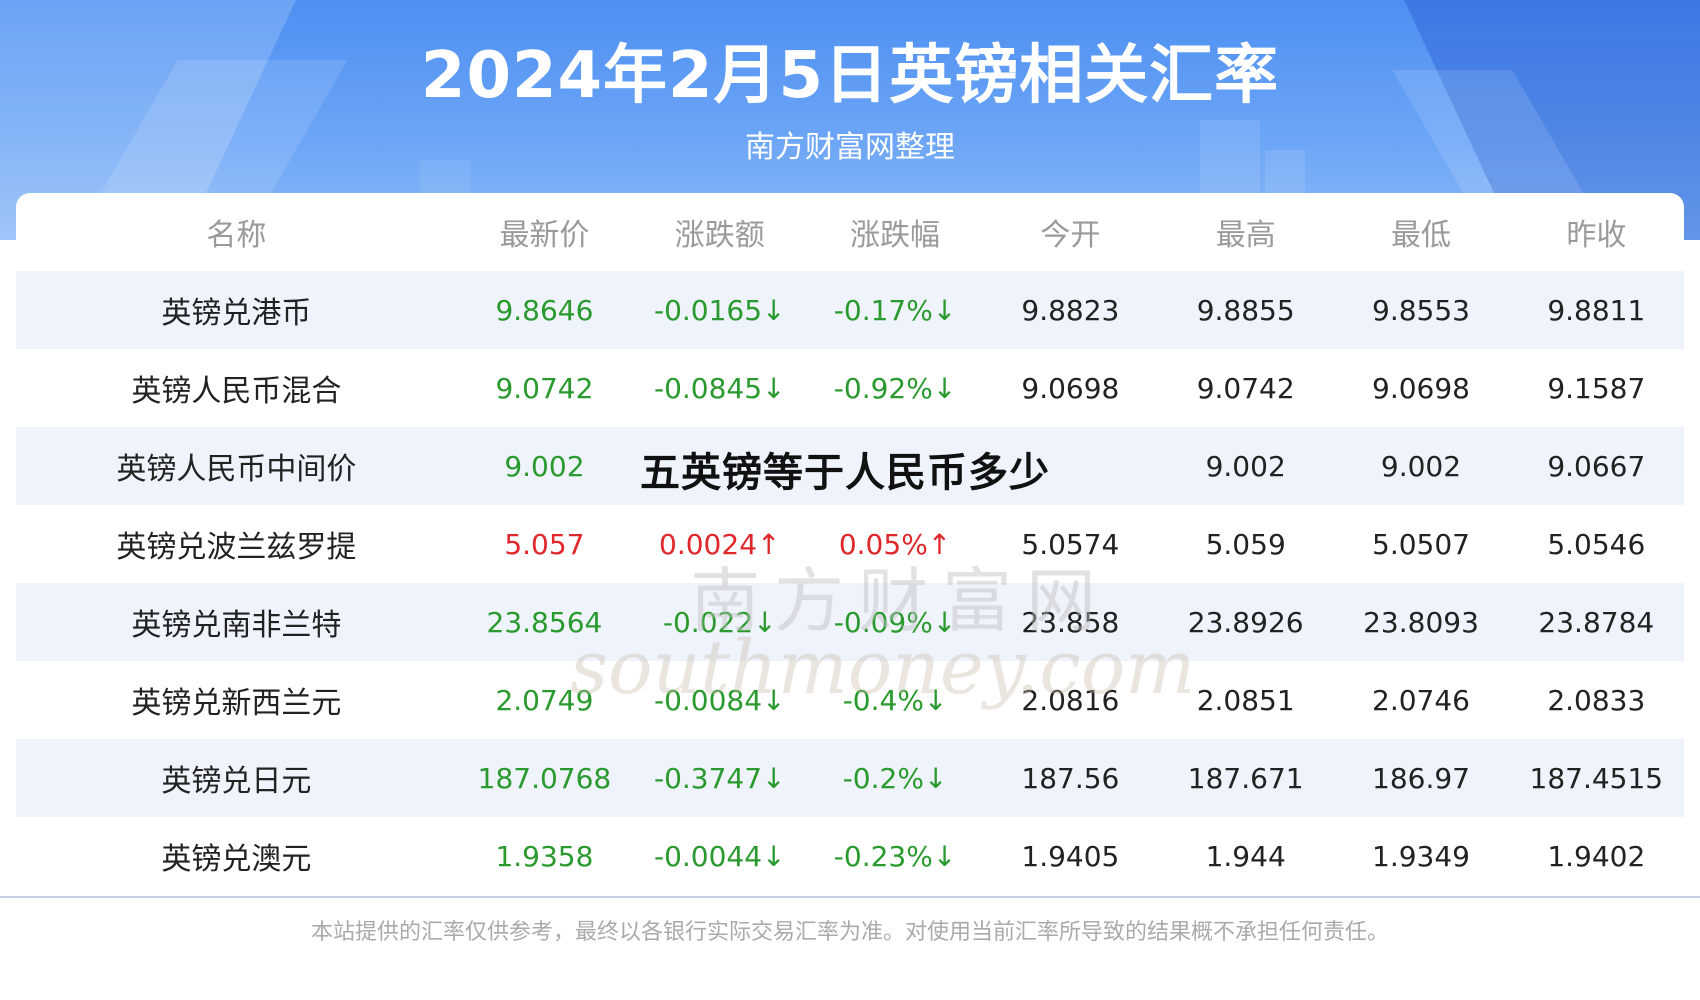  Describe the element at coordinates (1421, 310) in the screenshot. I see `cell-low: 9.8553` at that location.